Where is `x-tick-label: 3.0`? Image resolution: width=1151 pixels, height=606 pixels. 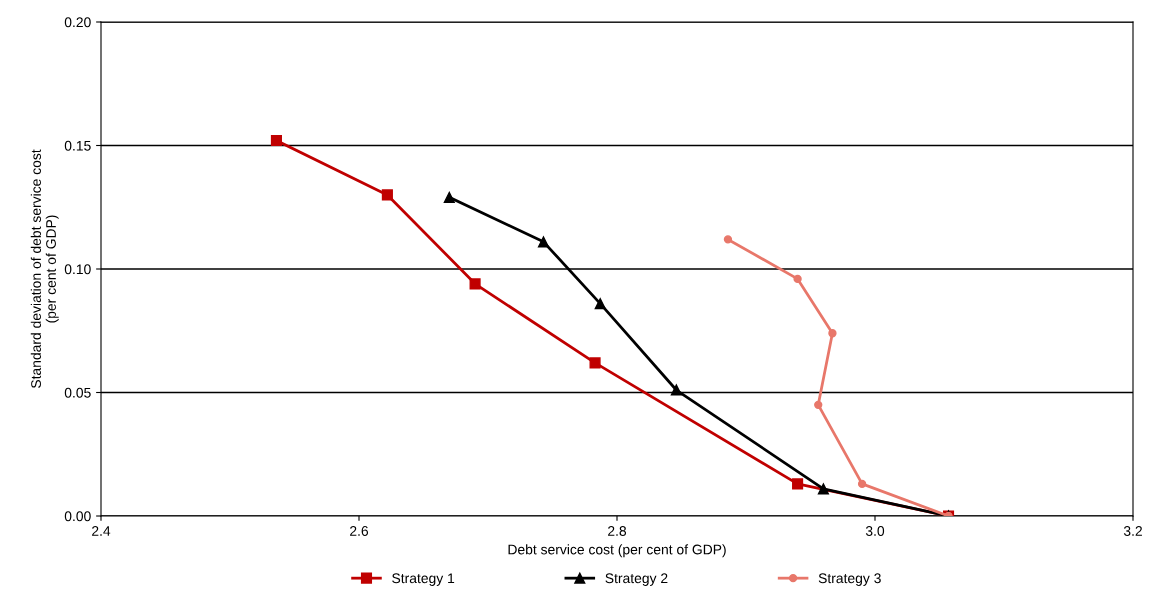 x-tick-label: 3.0 is located at coordinates (875, 531).